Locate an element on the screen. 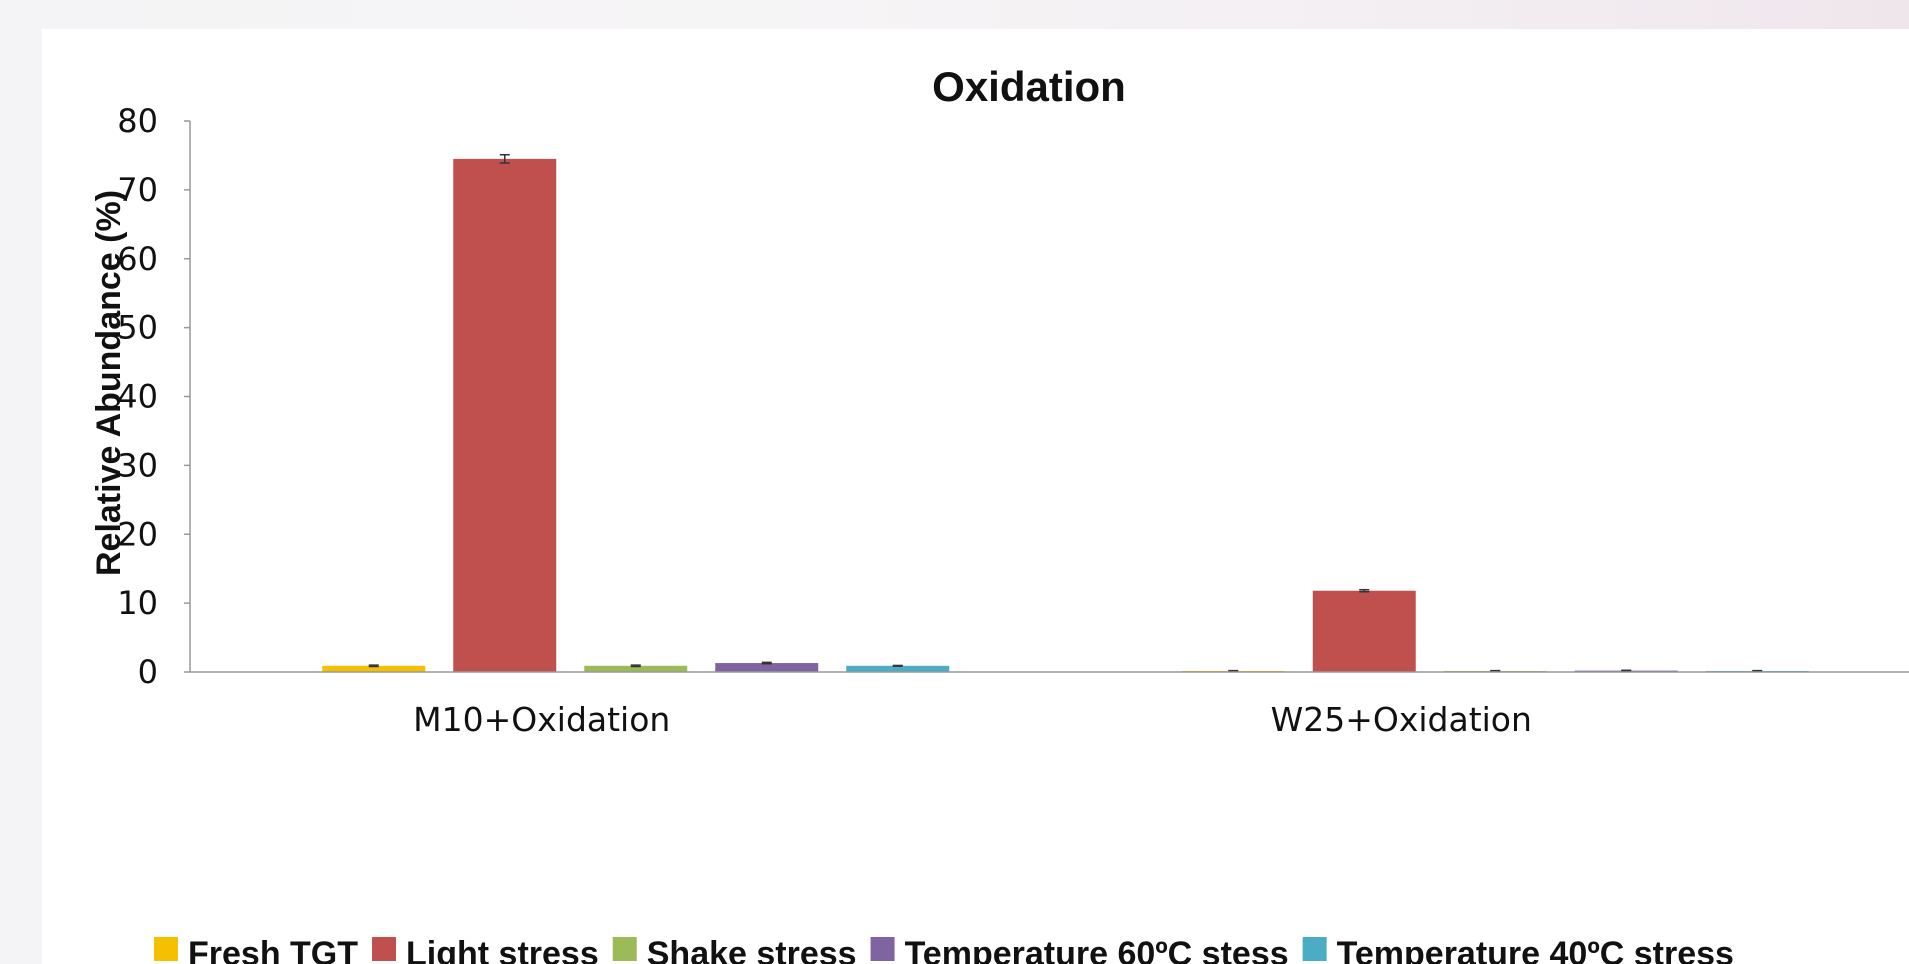 This screenshot has height=964, width=1909. y-tick-label: 50 is located at coordinates (137, 328).